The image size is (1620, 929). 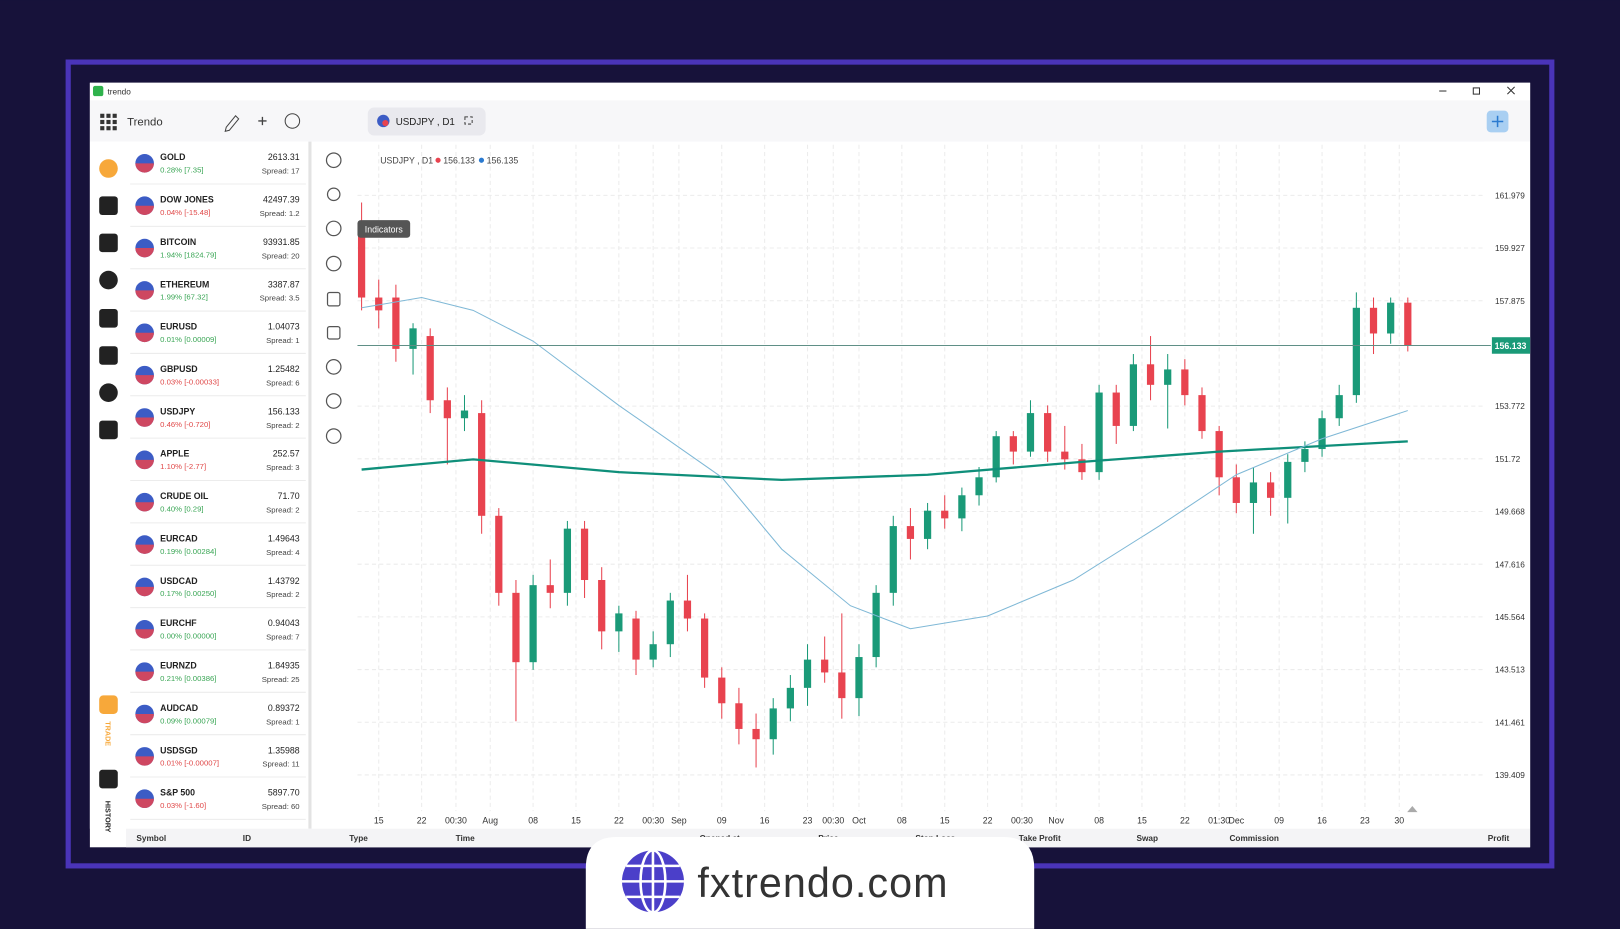 What do you see at coordinates (1510, 406) in the screenshot?
I see `y-tick-label: 153.772` at bounding box center [1510, 406].